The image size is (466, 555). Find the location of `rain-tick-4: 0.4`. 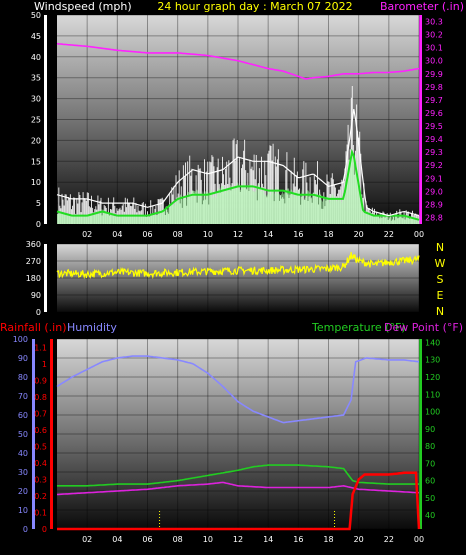

rain-tick-4: 0.4 is located at coordinates (40, 463).